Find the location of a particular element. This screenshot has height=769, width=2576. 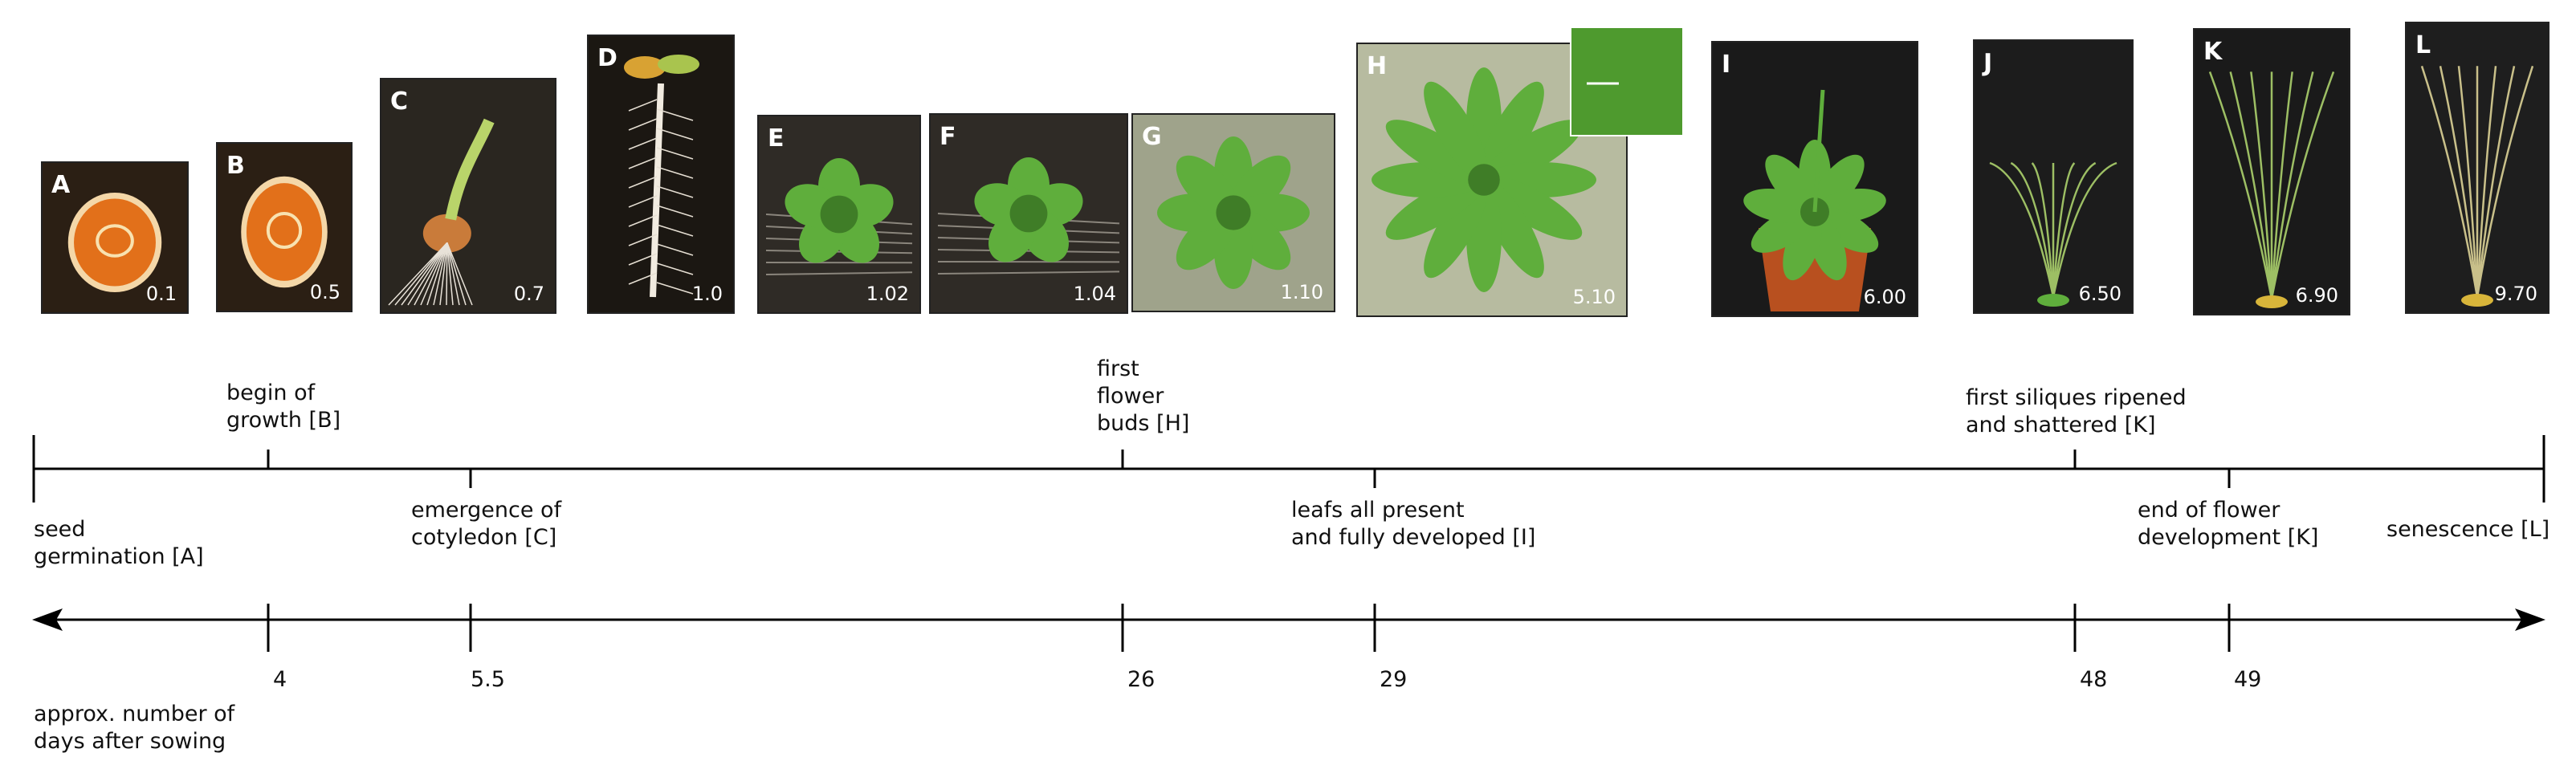

stage-panel-g: G 1.10 is located at coordinates (1233, 212).